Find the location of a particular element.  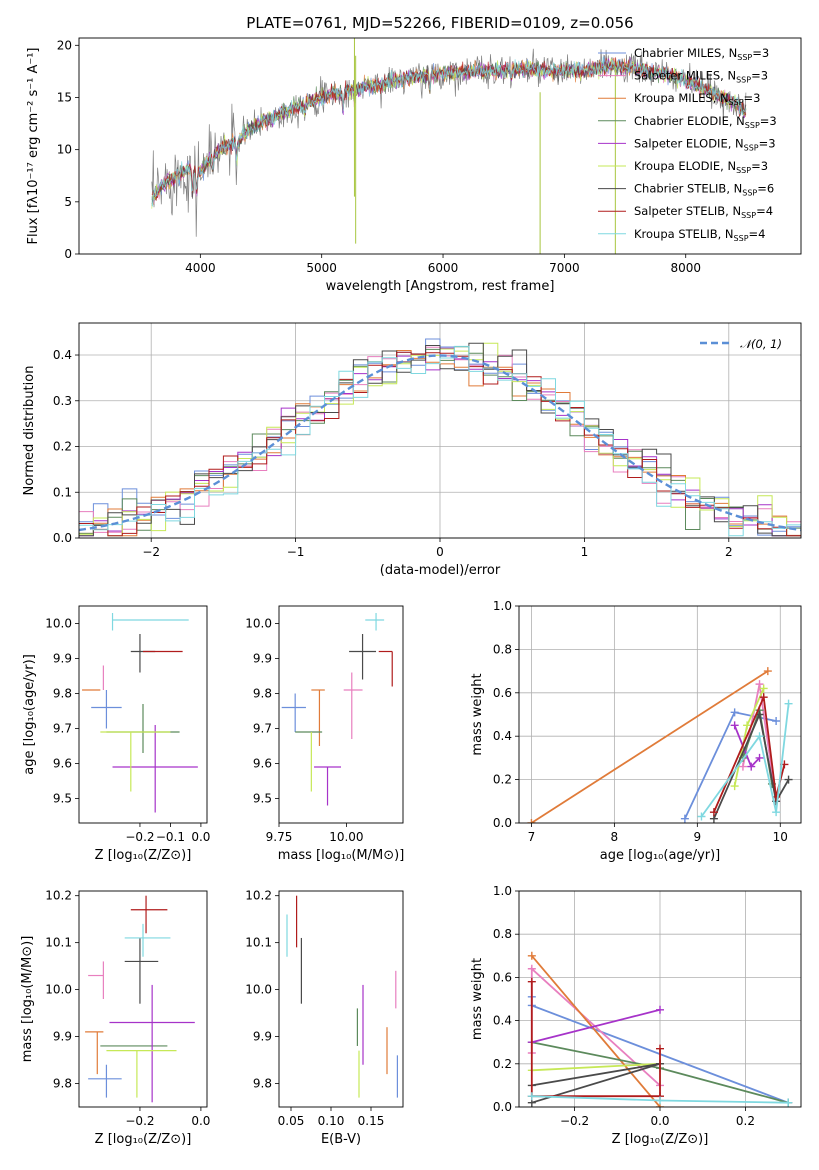

y-tick-label: 9.7 is located at coordinates (262, 729).